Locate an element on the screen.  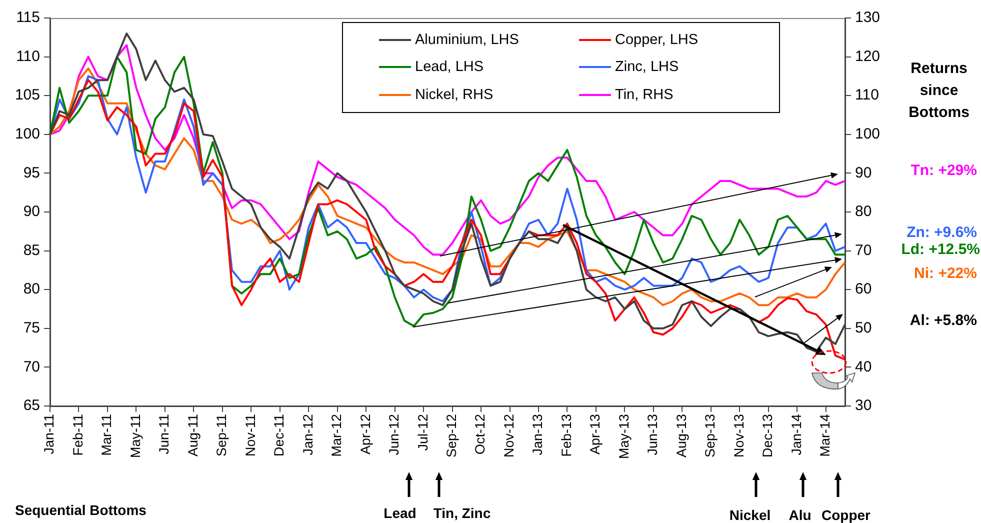
y-tick-label: 85 is located at coordinates (31, 250).